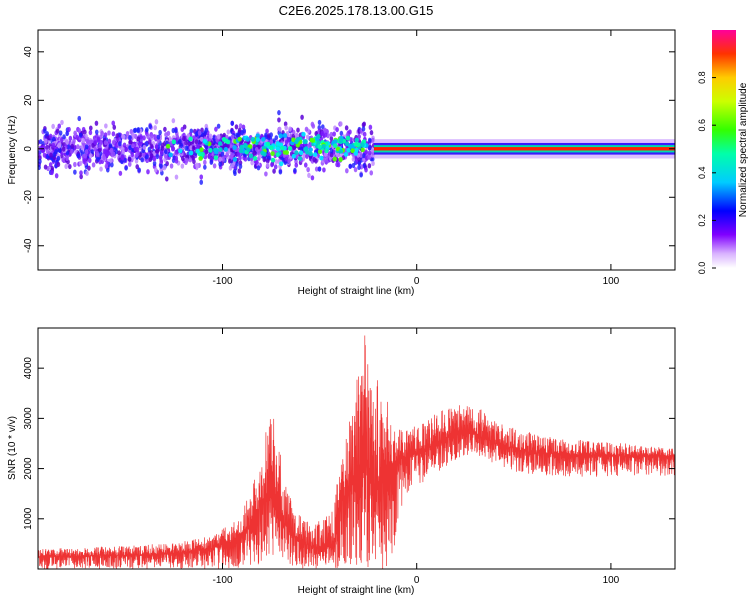 Image resolution: width=750 pixels, height=600 pixels. I want to click on snr-y-tick-label: 2000, so click(28, 468).